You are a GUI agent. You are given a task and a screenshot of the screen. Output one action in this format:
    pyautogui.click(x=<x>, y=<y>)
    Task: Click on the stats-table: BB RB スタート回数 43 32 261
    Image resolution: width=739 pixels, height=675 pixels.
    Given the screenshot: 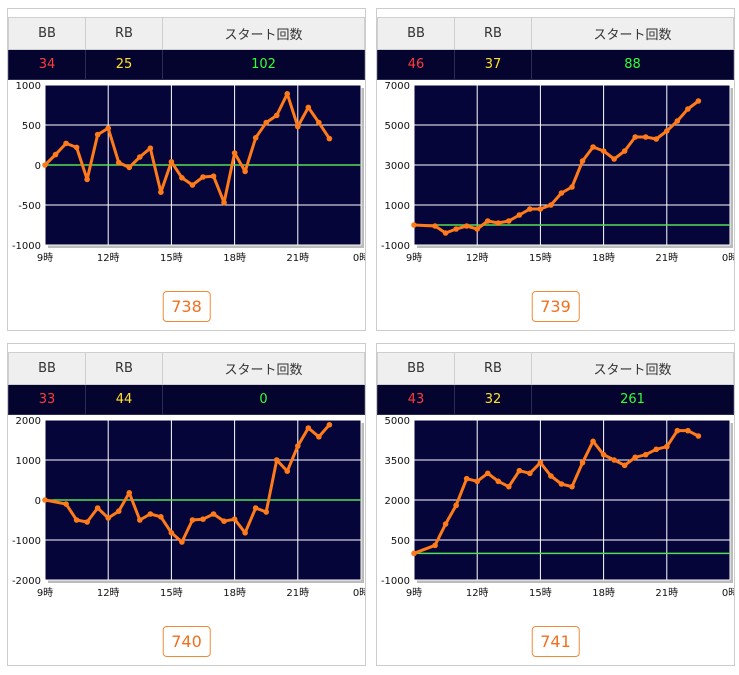 What is the action you would take?
    pyautogui.click(x=555, y=383)
    